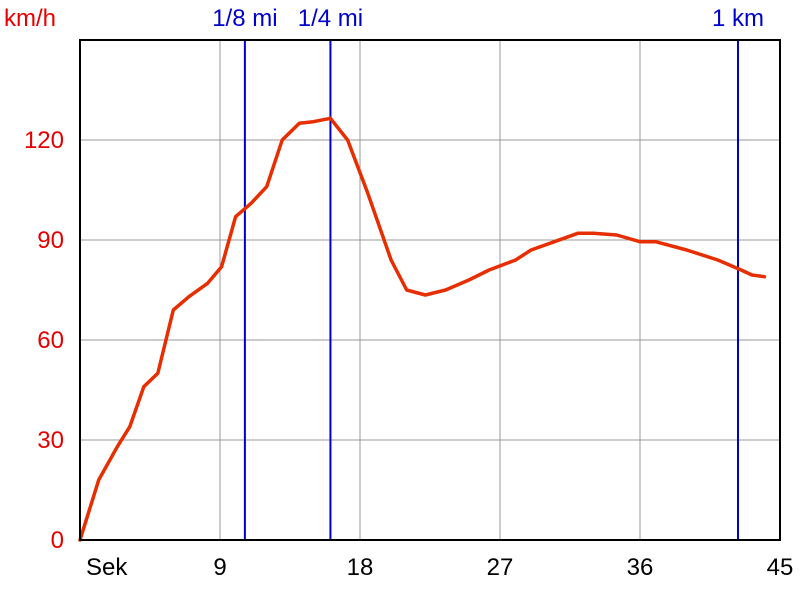 This screenshot has height=600, width=800. What do you see at coordinates (330, 18) in the screenshot?
I see `marker-label: 1/4 mi` at bounding box center [330, 18].